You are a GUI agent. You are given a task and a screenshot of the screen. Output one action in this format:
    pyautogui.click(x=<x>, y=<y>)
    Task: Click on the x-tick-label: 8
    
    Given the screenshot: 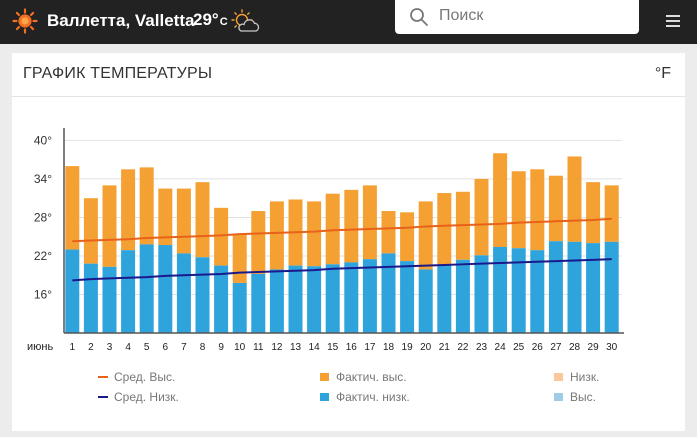 What is the action you would take?
    pyautogui.click(x=203, y=347)
    